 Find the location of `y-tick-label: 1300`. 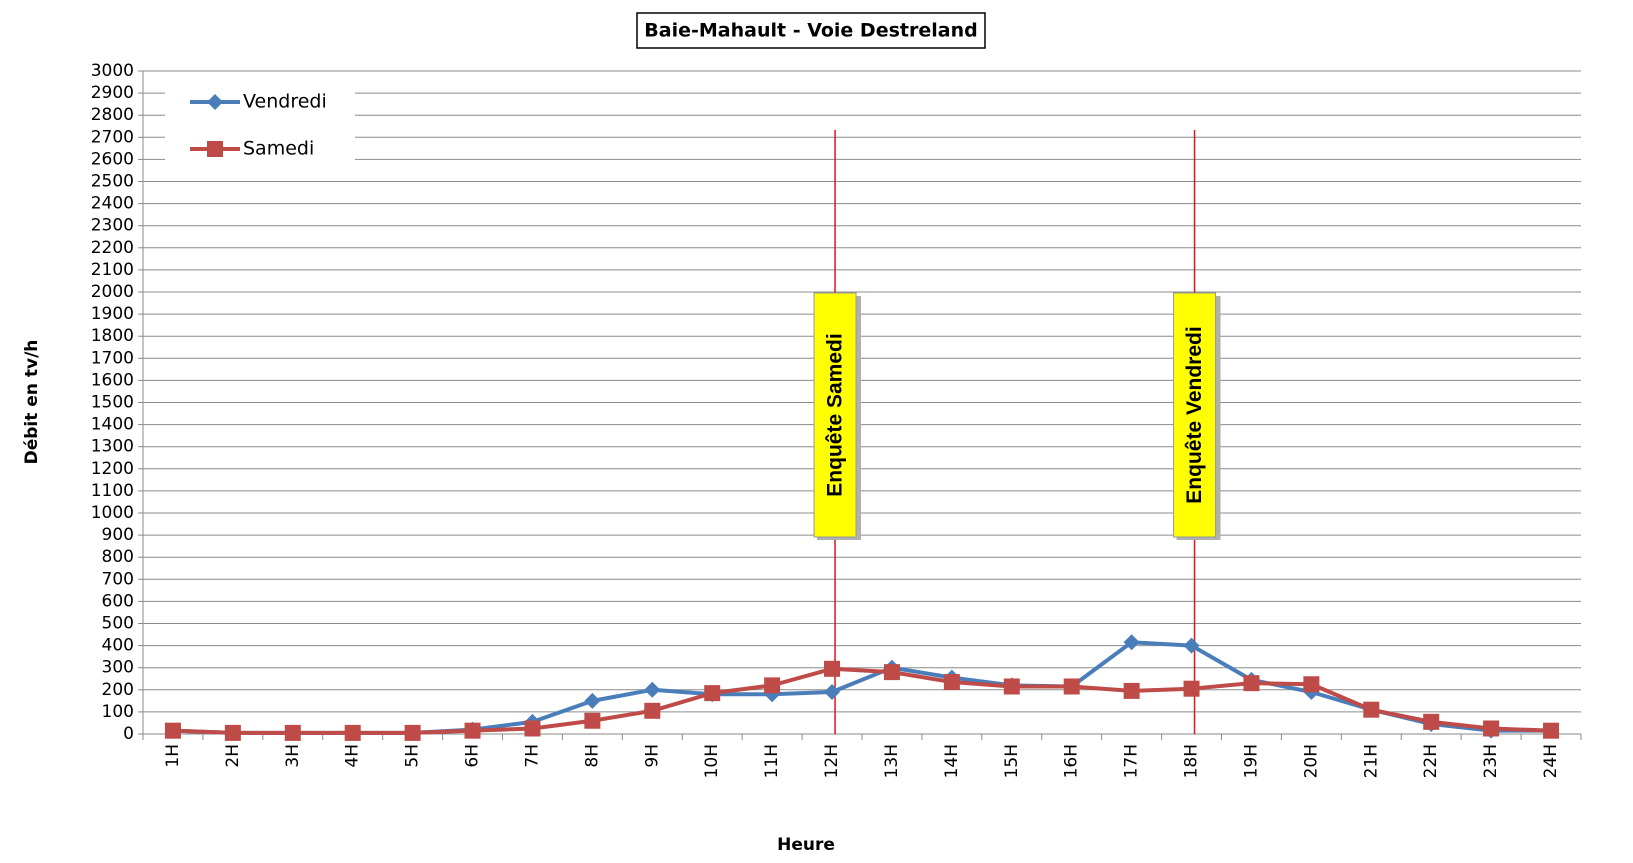

y-tick-label: 1300 is located at coordinates (112, 447).